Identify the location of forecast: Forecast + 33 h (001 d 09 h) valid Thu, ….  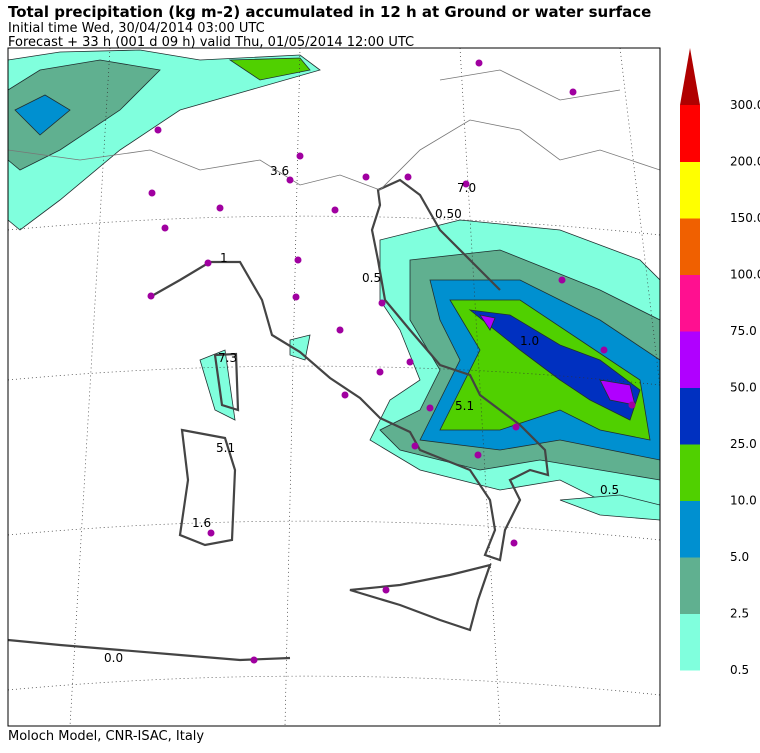
(211, 42).